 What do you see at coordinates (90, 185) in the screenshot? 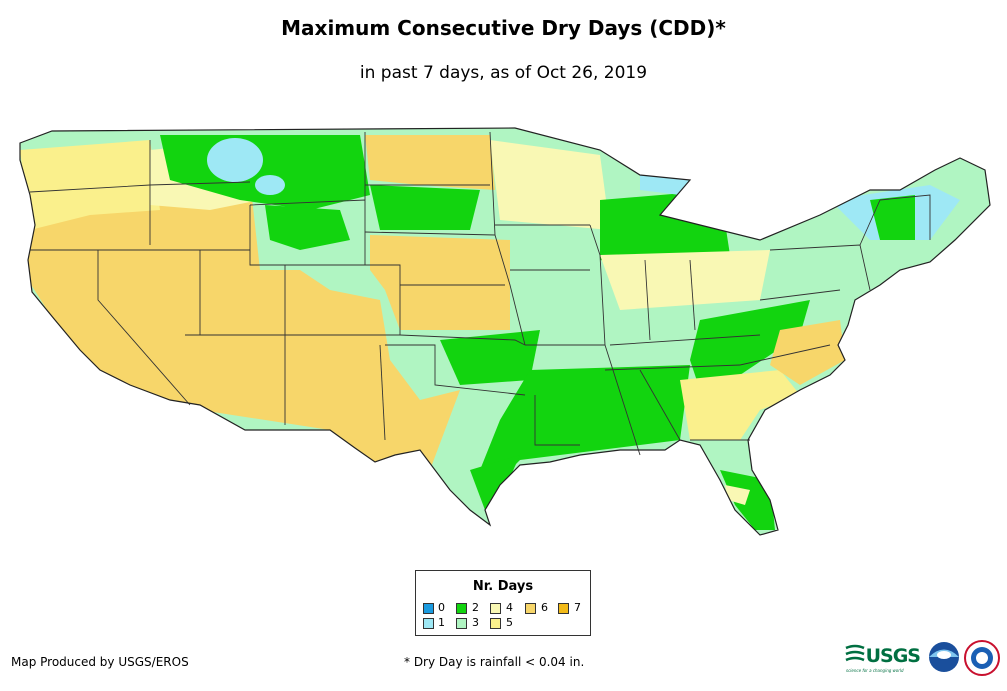
I see `cdd-zone-northwest-5days` at bounding box center [90, 185].